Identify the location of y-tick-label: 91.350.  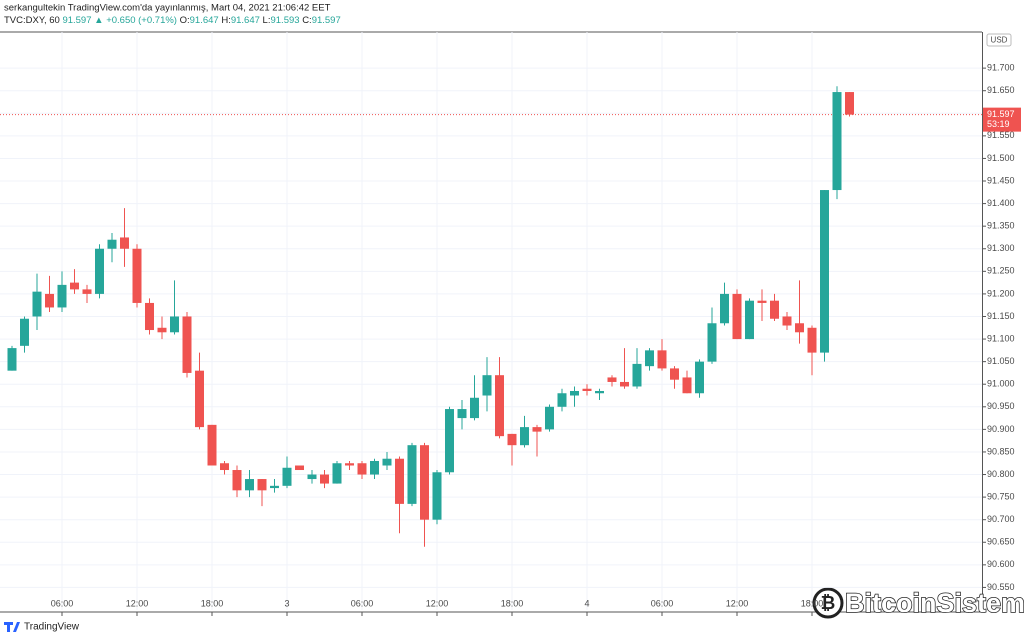
(1001, 226).